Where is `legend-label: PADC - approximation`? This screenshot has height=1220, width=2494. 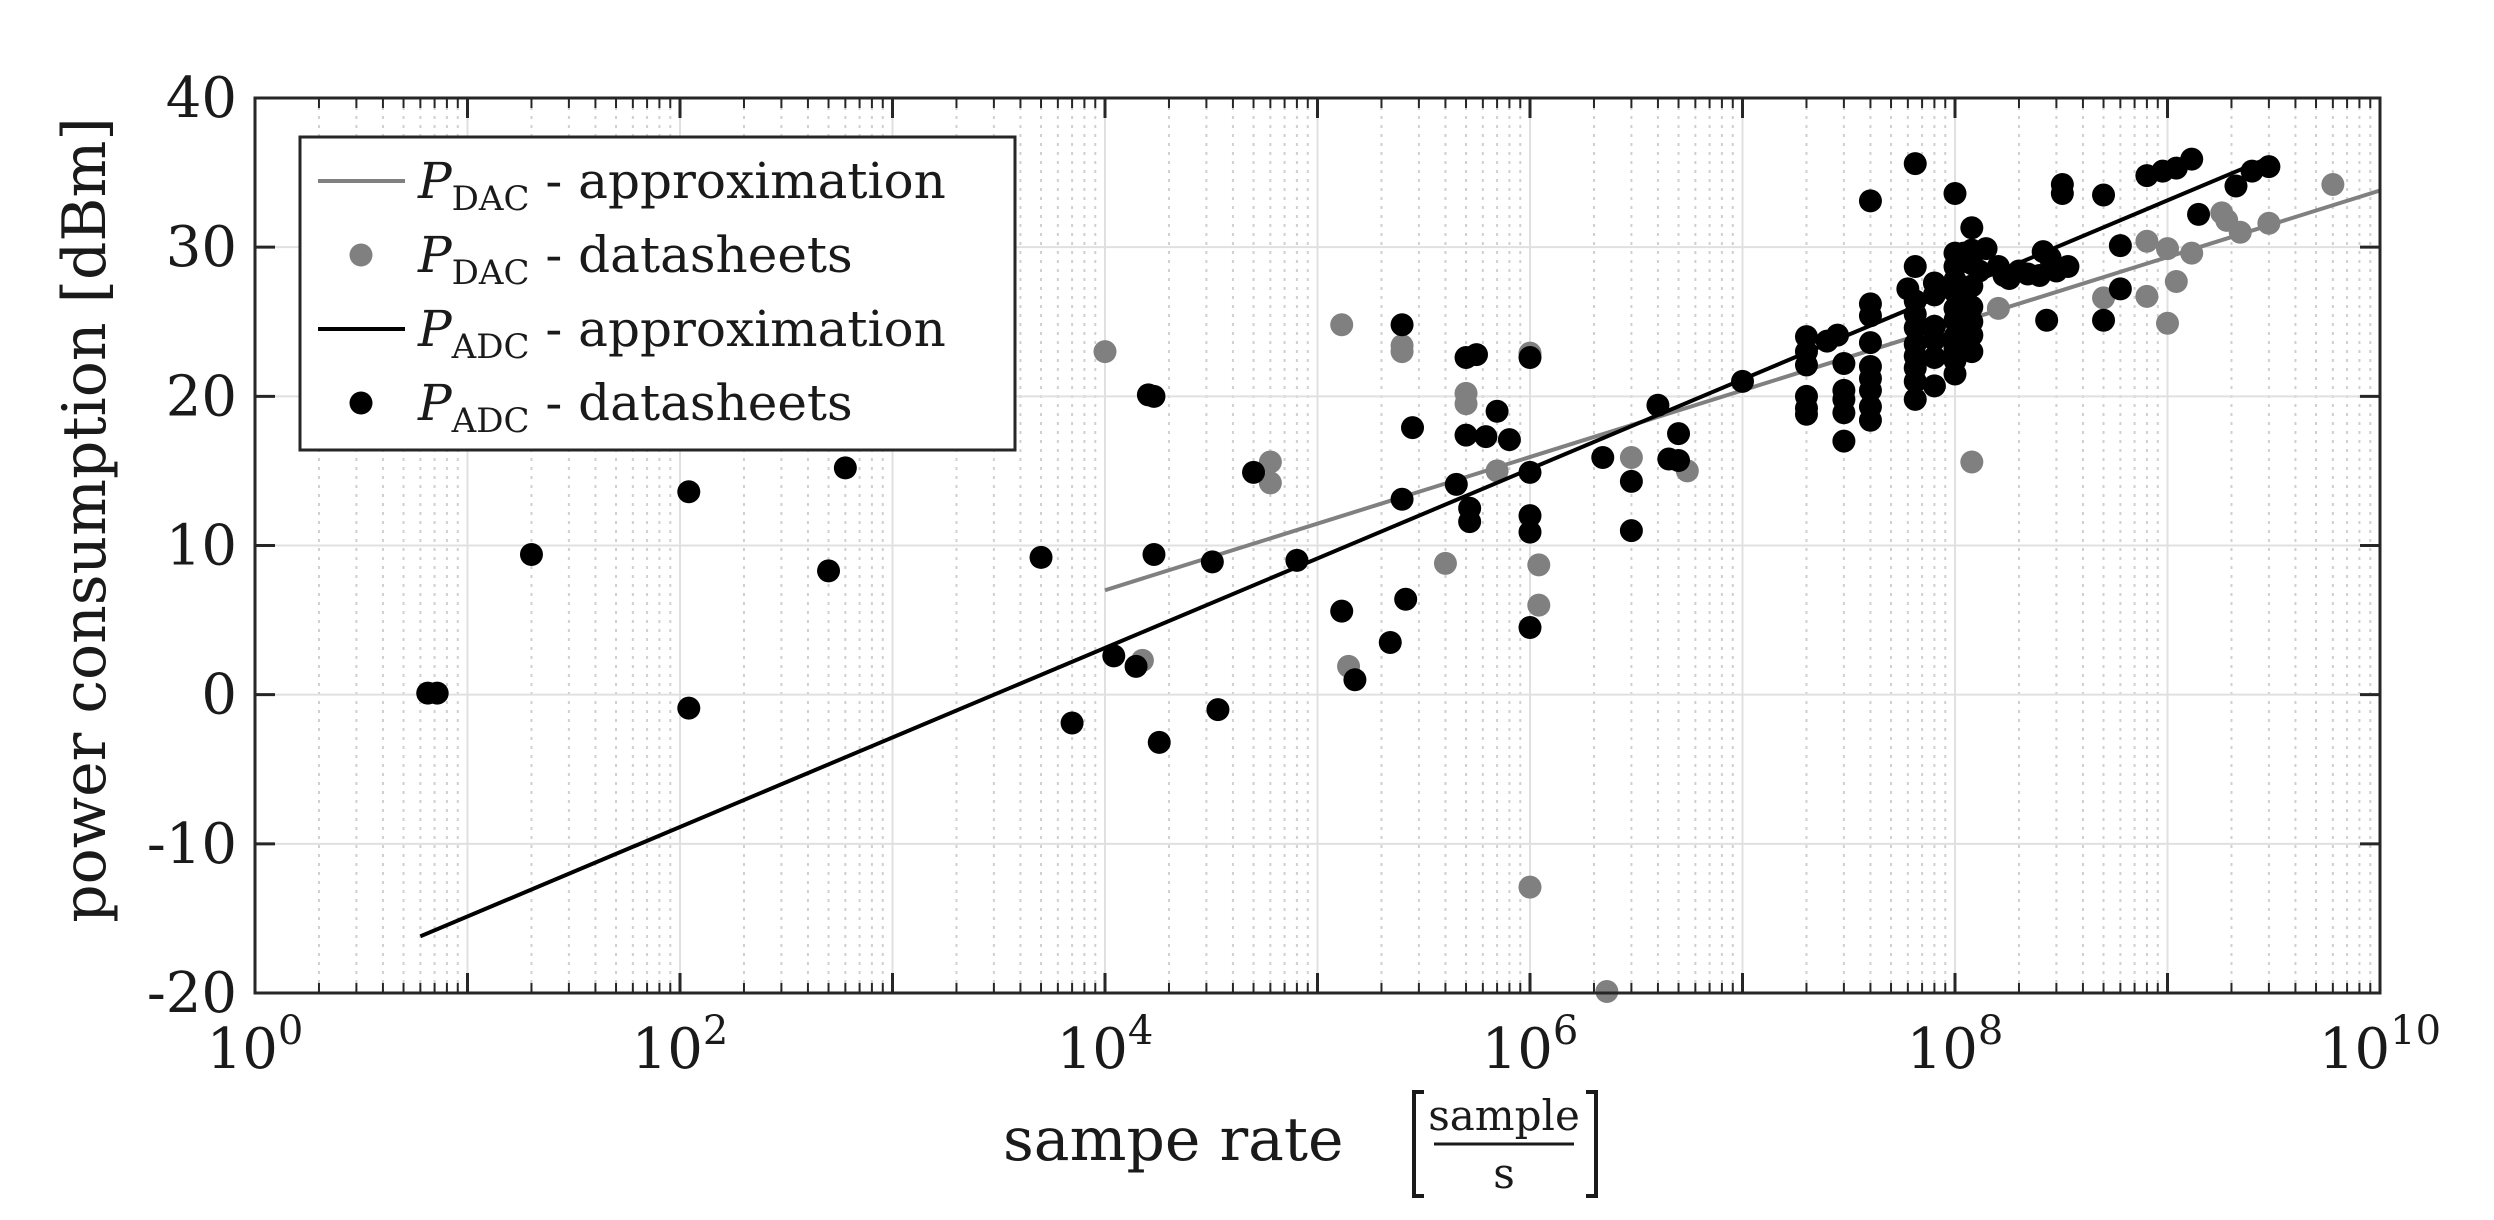 legend-label: PADC - approximation is located at coordinates (681, 333).